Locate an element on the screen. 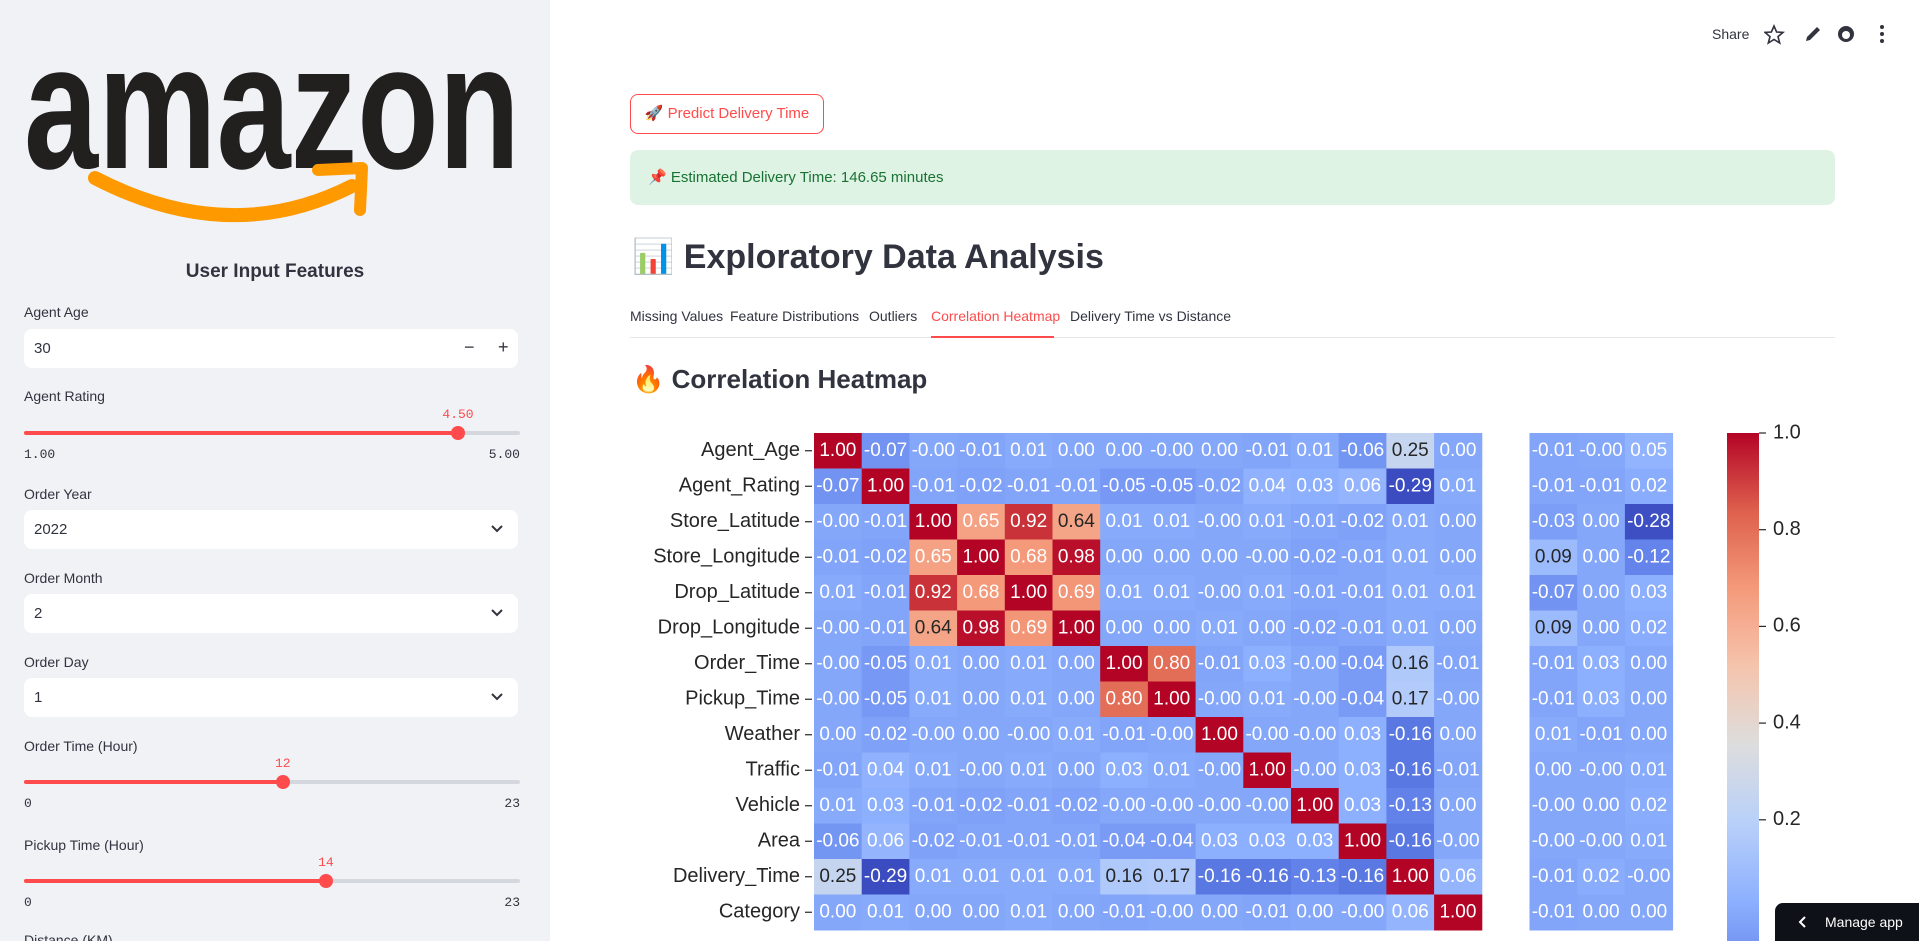  row-label: Agent_Rating is located at coordinates (739, 486).